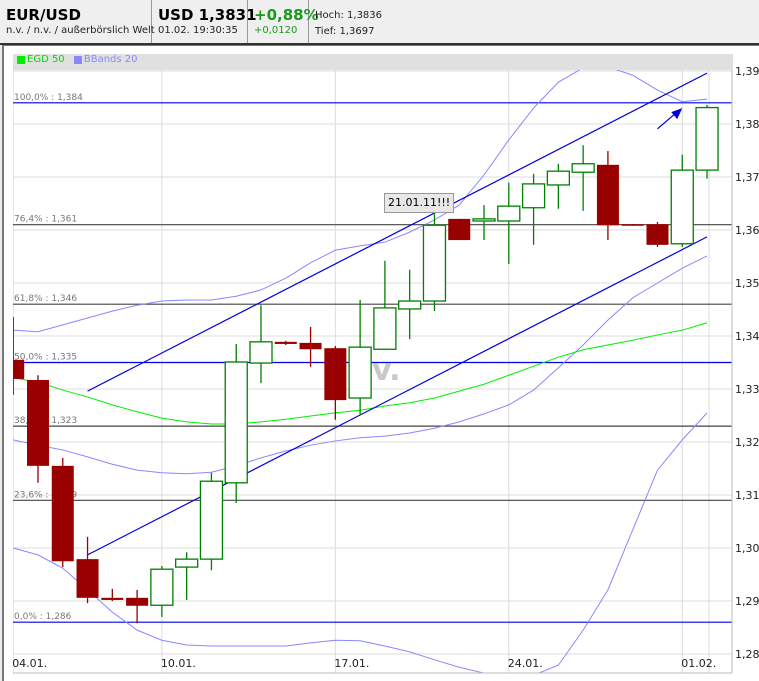 The width and height of the screenshot is (759, 681). I want to click on y-tick-label: 1,39, so click(747, 71).